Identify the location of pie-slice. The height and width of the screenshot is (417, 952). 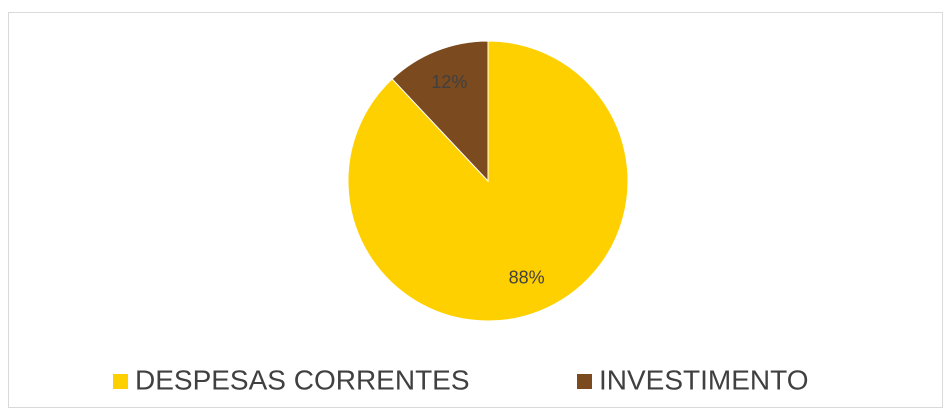
(440, 111).